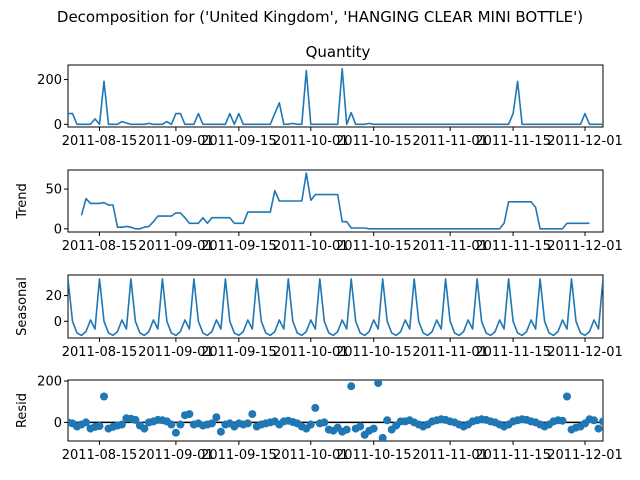 The image size is (640, 480). I want to click on y-axis-label: Seasonal, so click(22, 306).